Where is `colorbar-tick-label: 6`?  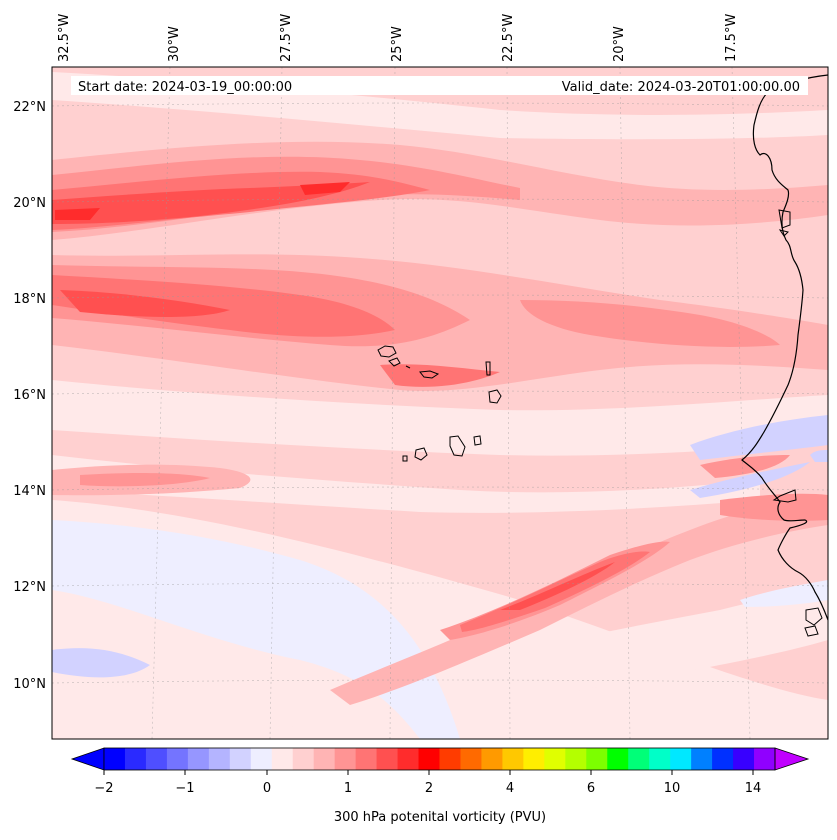 colorbar-tick-label: 6 is located at coordinates (591, 788).